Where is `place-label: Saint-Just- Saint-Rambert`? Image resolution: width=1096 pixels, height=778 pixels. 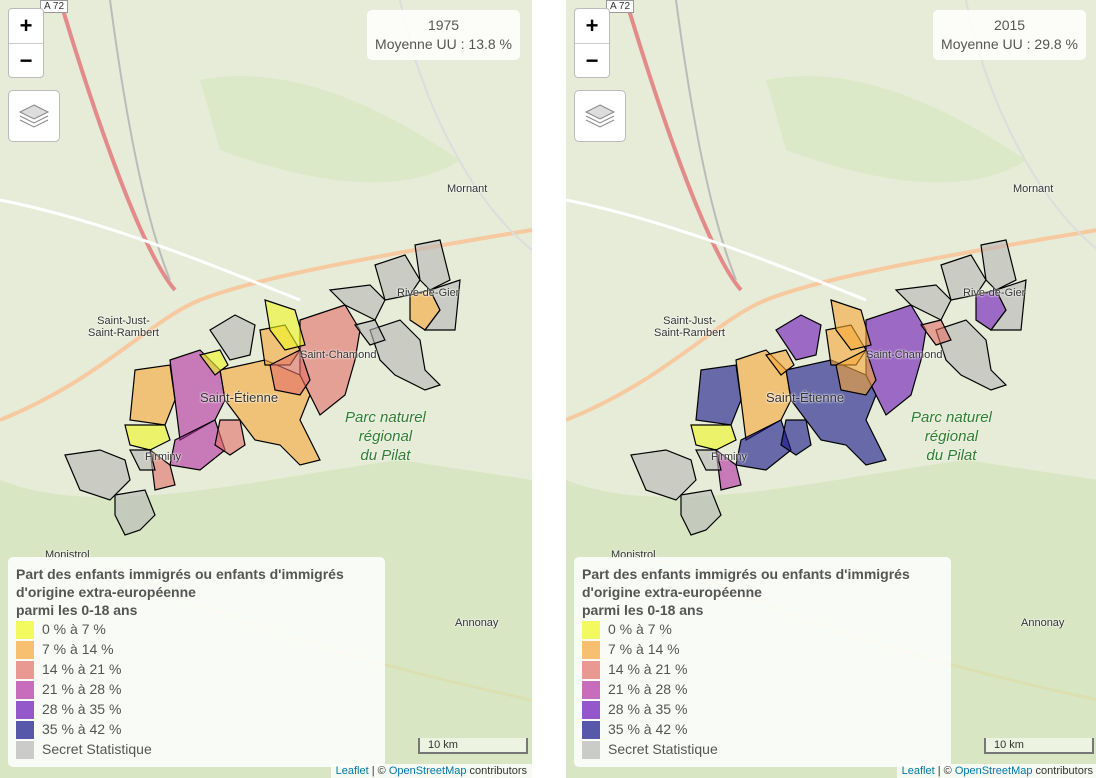
place-label: Saint-Just- Saint-Rambert is located at coordinates (689, 327).